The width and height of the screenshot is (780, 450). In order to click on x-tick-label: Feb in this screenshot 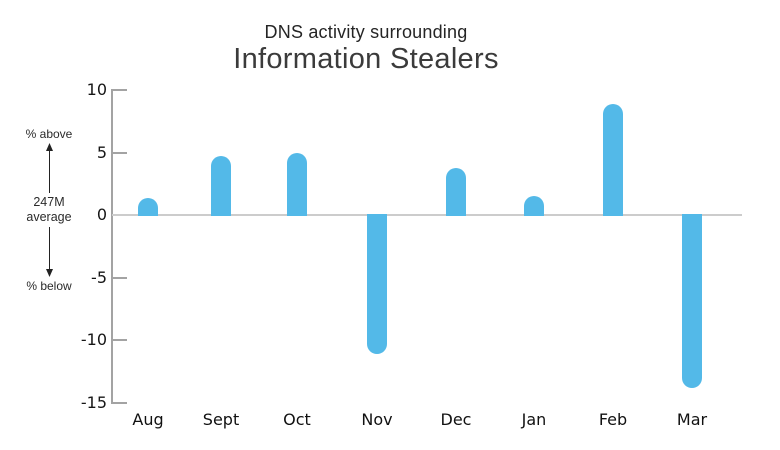, I will do `click(613, 419)`.